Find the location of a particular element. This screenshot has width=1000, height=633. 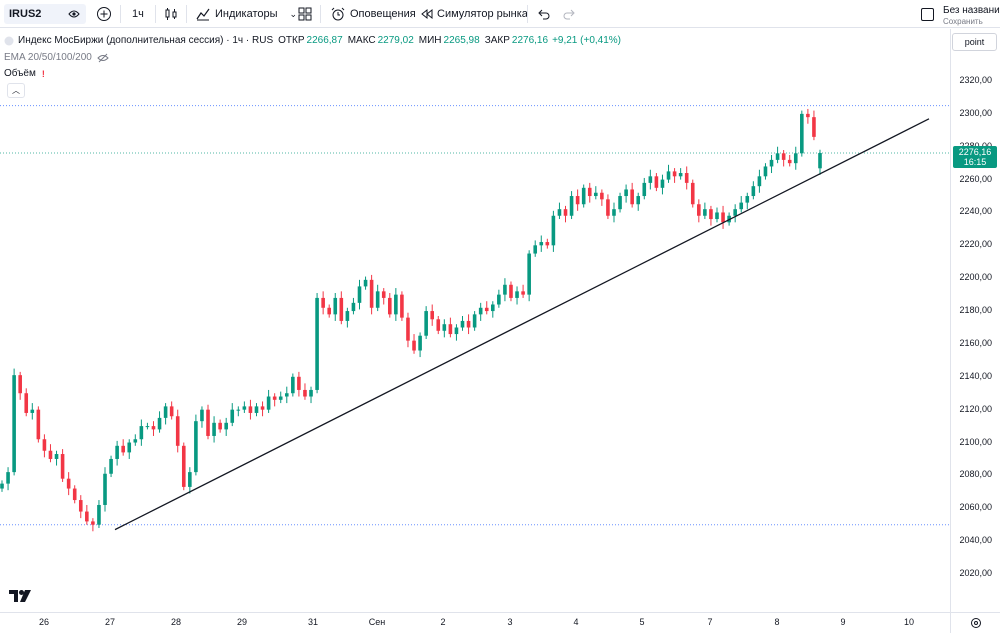

indicators-button: Индикаторы ⌄ is located at coordinates (246, 14).